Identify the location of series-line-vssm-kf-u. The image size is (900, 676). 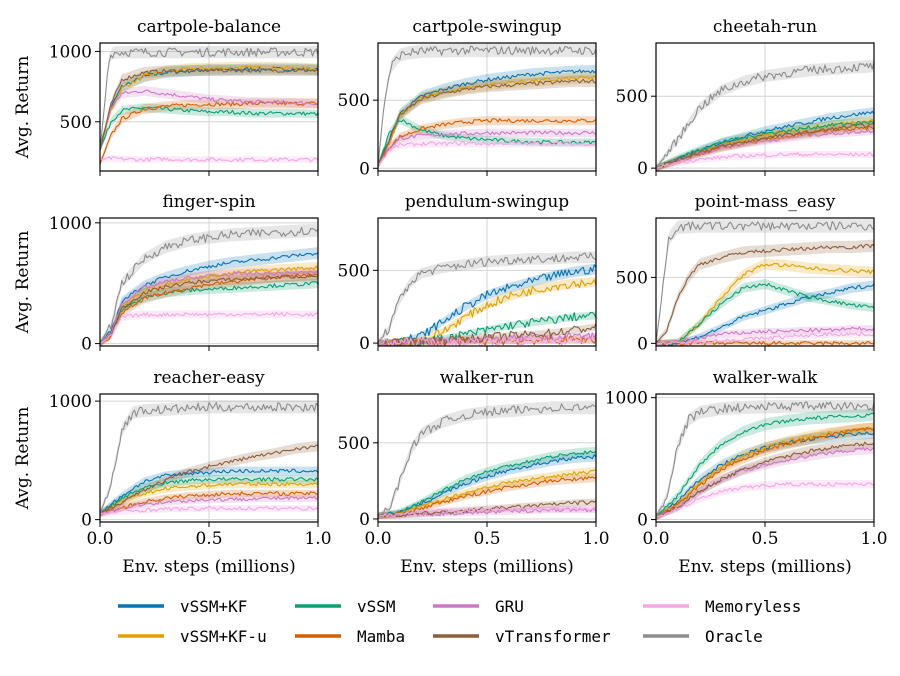
(209, 498).